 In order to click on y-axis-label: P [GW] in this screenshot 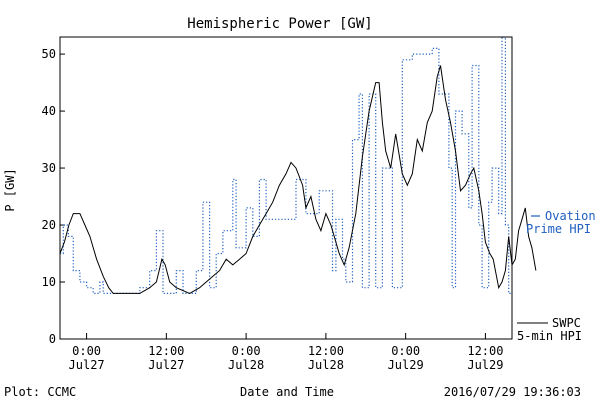, I will do `click(10, 189)`.